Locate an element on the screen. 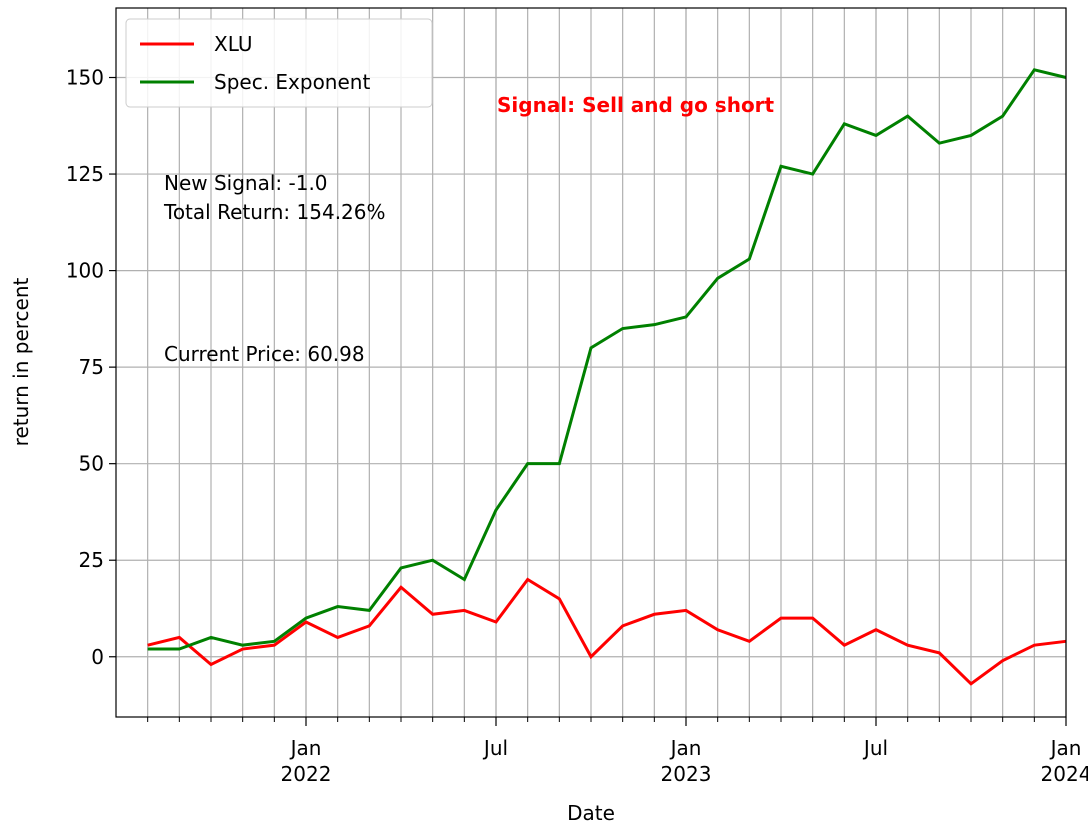  y-tick-label: 25 is located at coordinates (91, 560).